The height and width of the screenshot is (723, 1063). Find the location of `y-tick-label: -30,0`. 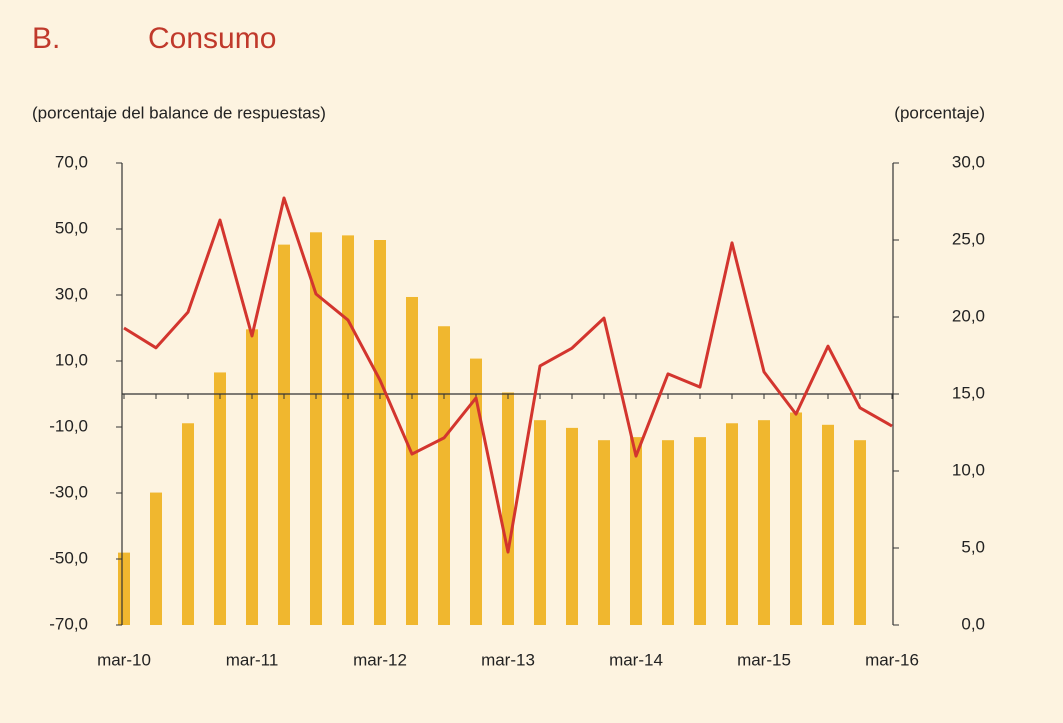

y-tick-label: -30,0 is located at coordinates (68, 491).